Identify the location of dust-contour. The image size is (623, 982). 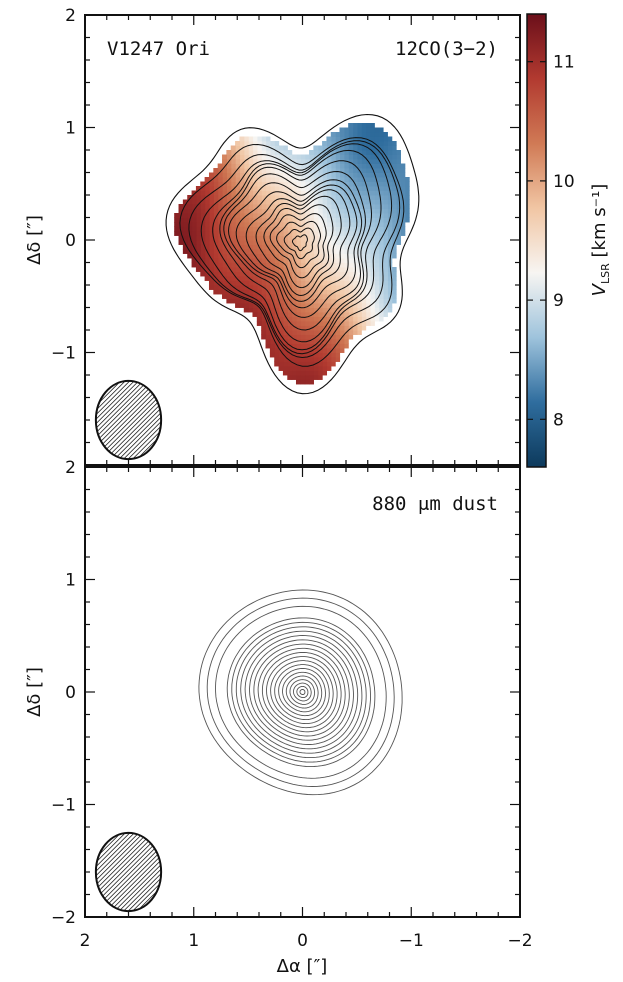
(301, 692).